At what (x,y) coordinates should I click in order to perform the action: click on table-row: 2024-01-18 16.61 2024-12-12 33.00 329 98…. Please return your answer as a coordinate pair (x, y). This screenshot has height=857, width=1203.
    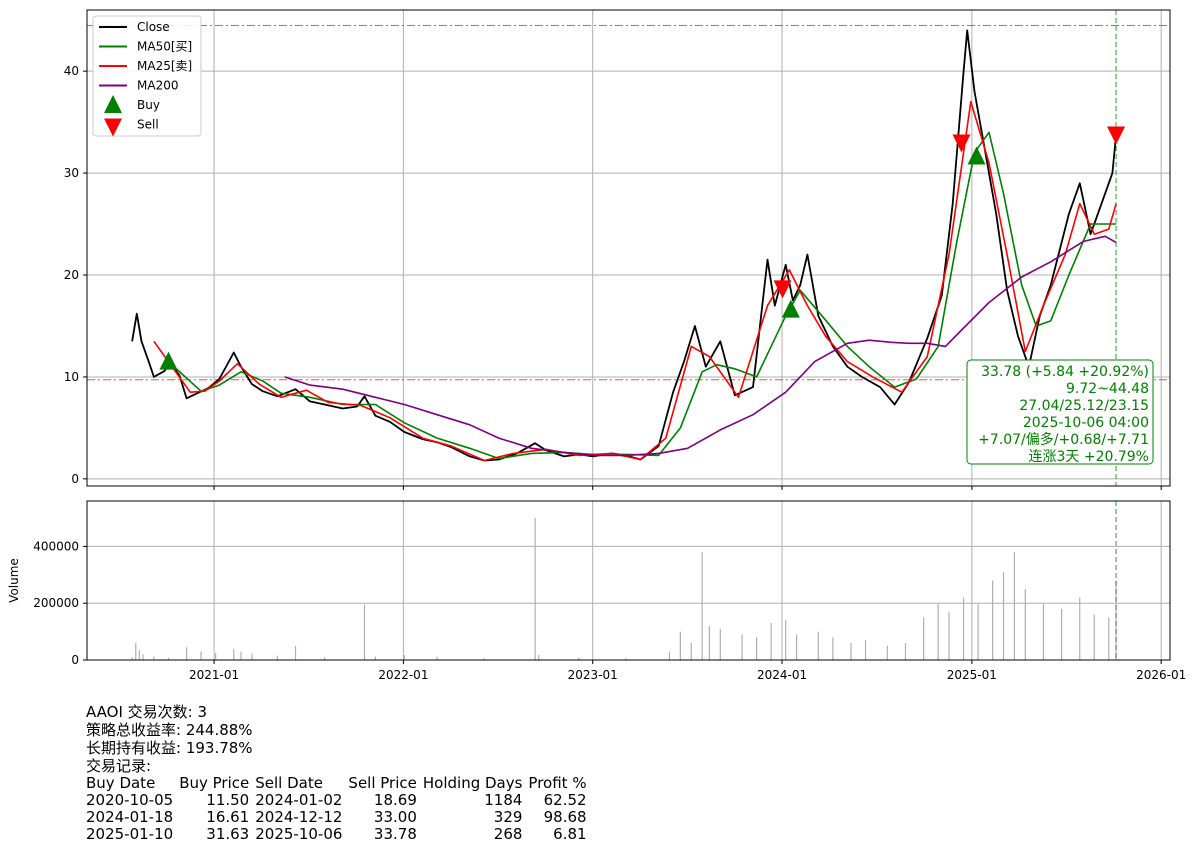
    Looking at the image, I should click on (339, 817).